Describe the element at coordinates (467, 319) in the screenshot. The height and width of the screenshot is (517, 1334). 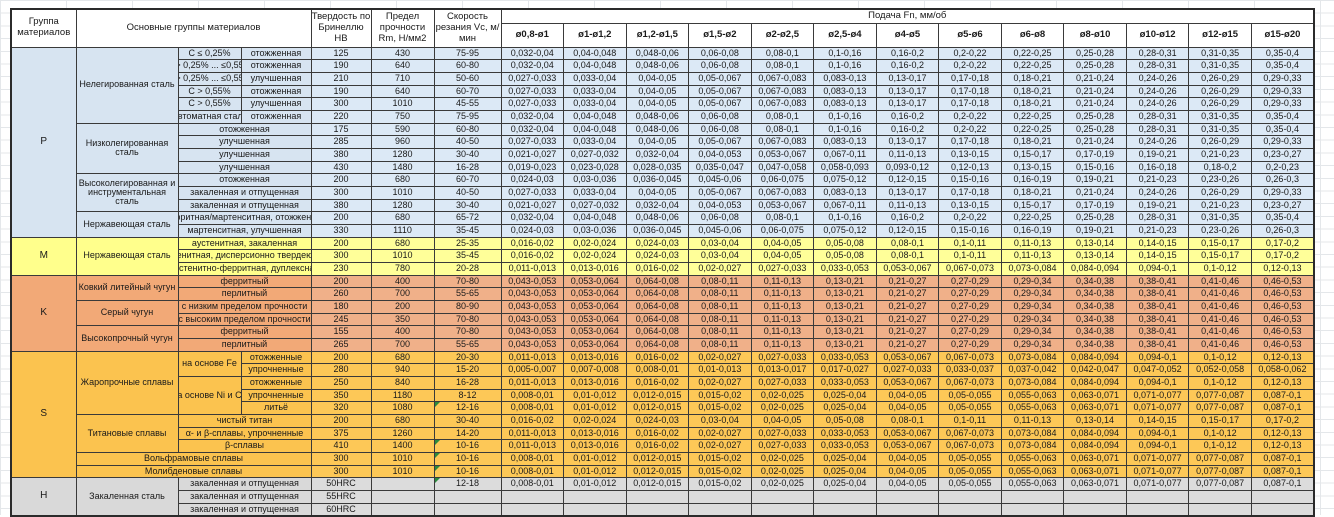
I see `speed-cell: 70-80` at that location.